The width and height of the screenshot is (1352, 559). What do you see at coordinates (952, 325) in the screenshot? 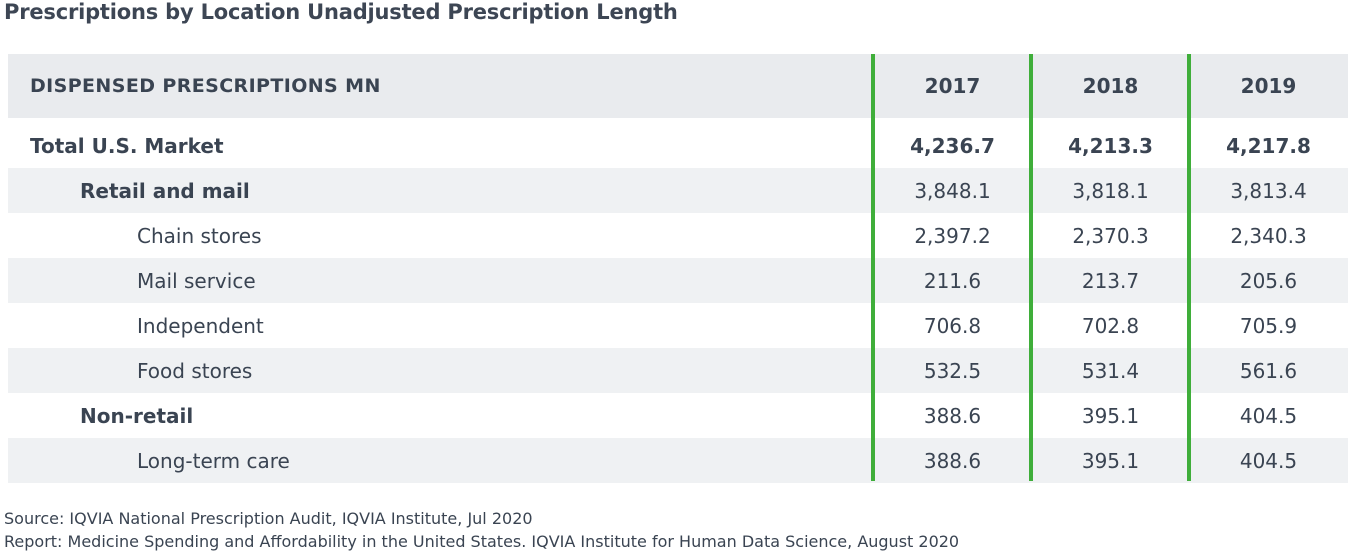
I see `cell-2017: 706.8` at bounding box center [952, 325].